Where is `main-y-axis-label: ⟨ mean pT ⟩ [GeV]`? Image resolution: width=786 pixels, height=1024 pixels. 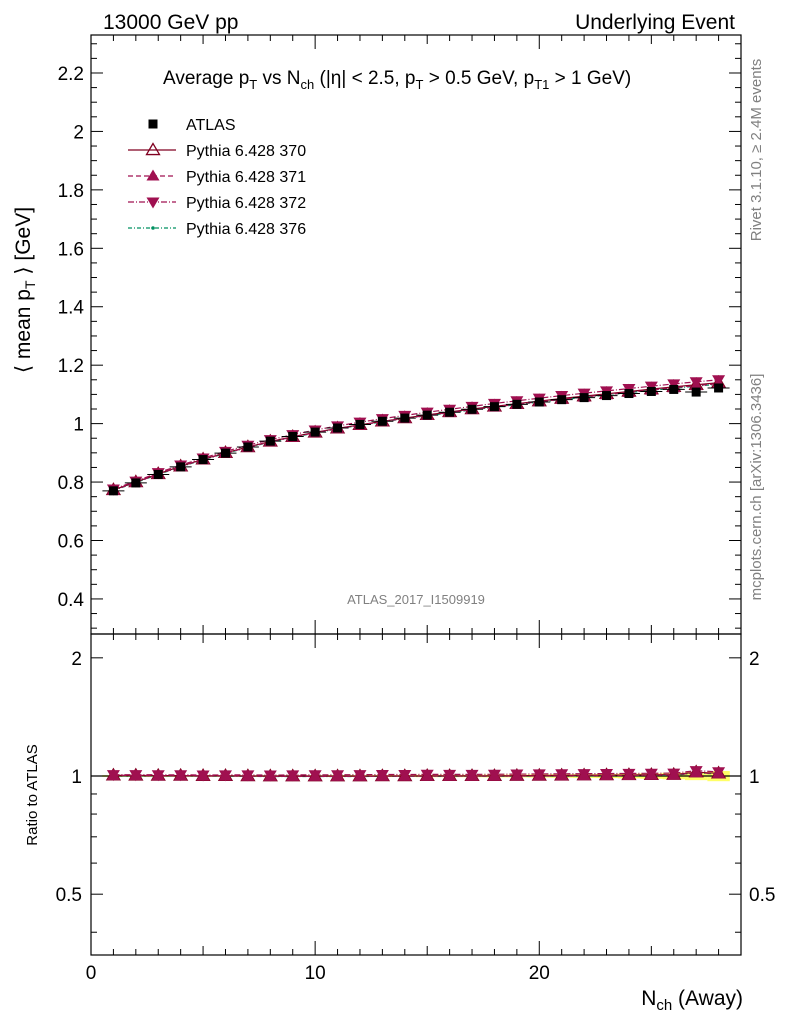
main-y-axis-label: ⟨ mean pT ⟩ [GeV] is located at coordinates (25, 290).